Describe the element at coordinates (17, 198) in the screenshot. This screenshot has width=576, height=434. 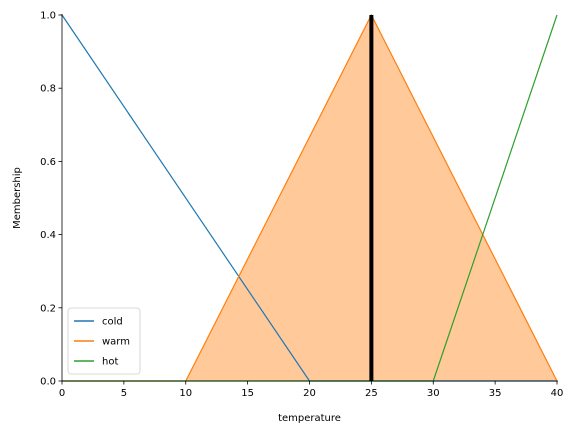
I see `y-axis-label: Membership` at that location.